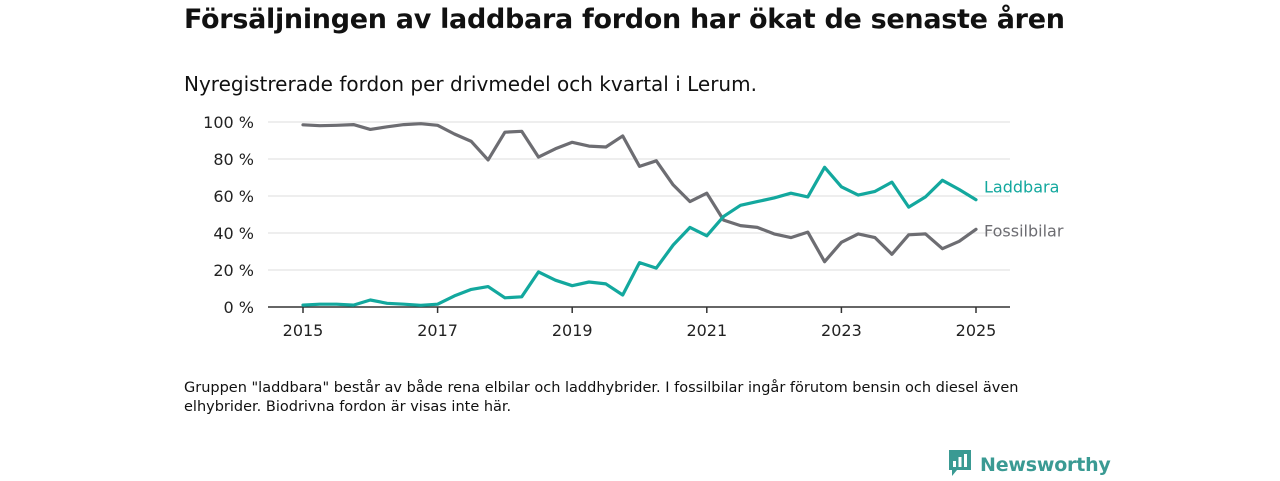 This screenshot has height=481, width=1280. I want to click on x-tick-label: 2023, so click(841, 330).